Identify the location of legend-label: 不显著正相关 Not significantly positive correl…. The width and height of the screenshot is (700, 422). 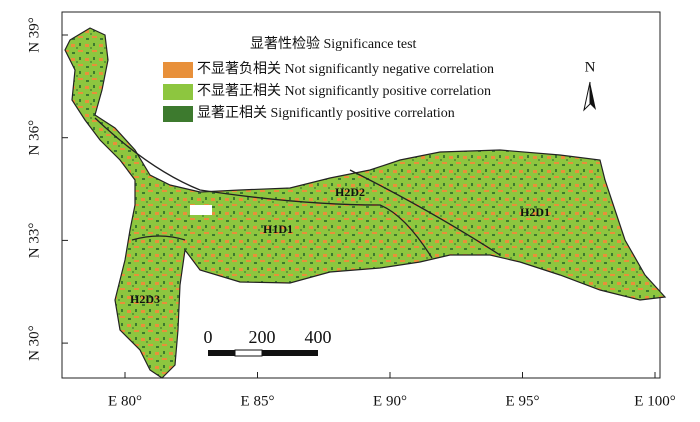
(344, 91).